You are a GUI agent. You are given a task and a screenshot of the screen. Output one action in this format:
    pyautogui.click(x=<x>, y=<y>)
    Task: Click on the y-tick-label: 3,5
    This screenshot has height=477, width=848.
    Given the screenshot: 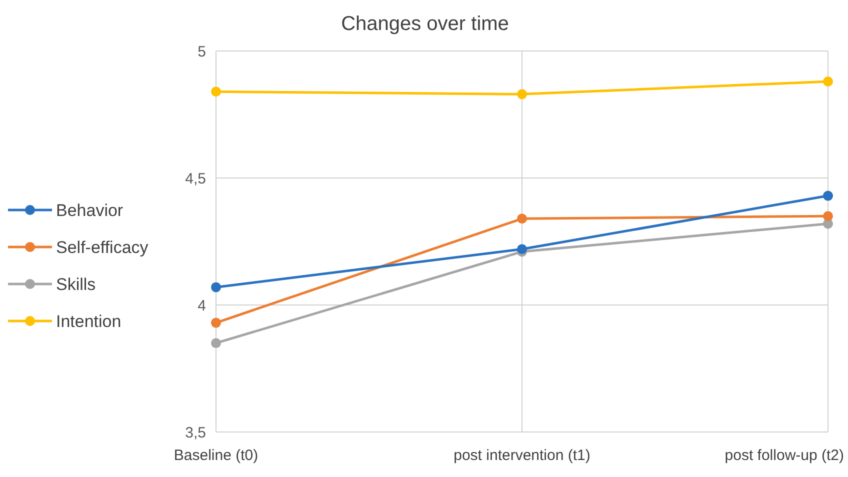 What is the action you would take?
    pyautogui.click(x=195, y=433)
    